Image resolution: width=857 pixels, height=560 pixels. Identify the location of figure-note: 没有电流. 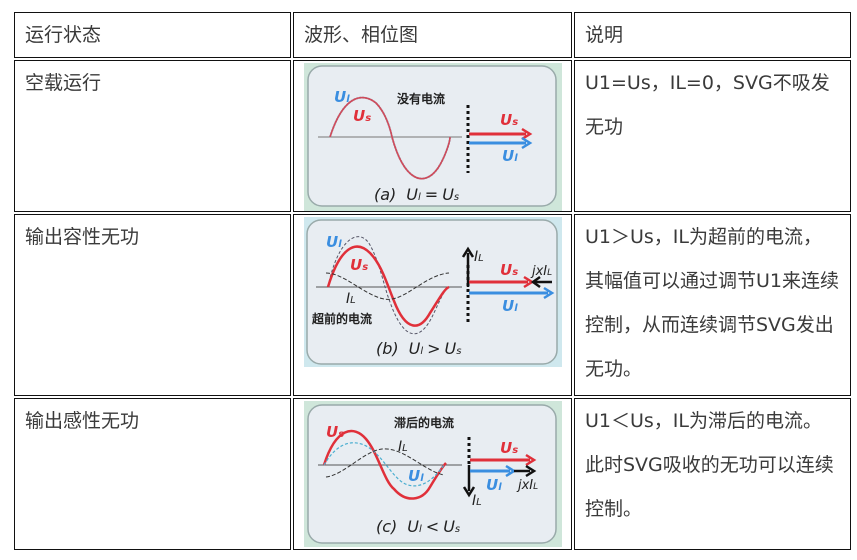
(421, 98).